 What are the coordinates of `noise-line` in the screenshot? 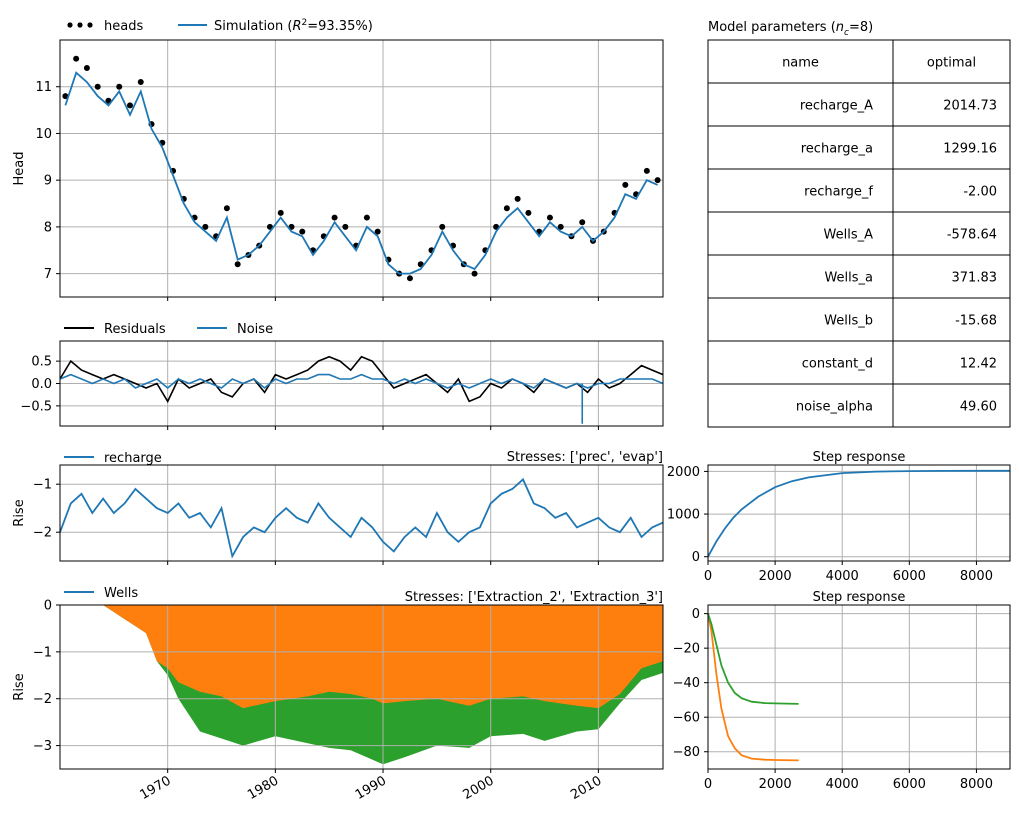 It's located at (361, 381).